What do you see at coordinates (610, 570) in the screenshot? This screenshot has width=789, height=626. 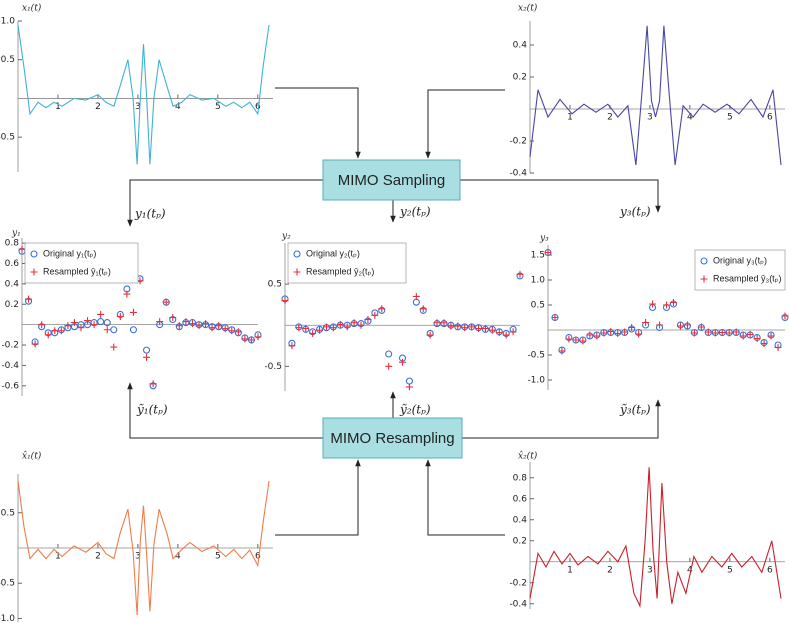 I see `x-tick-label: 2` at bounding box center [610, 570].